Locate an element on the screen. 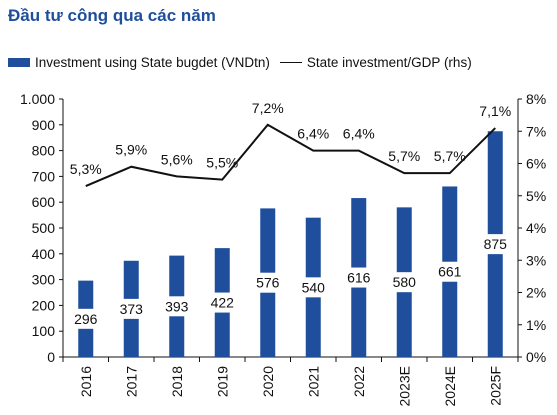  y-right-tick-label: 2% is located at coordinates (536, 293).